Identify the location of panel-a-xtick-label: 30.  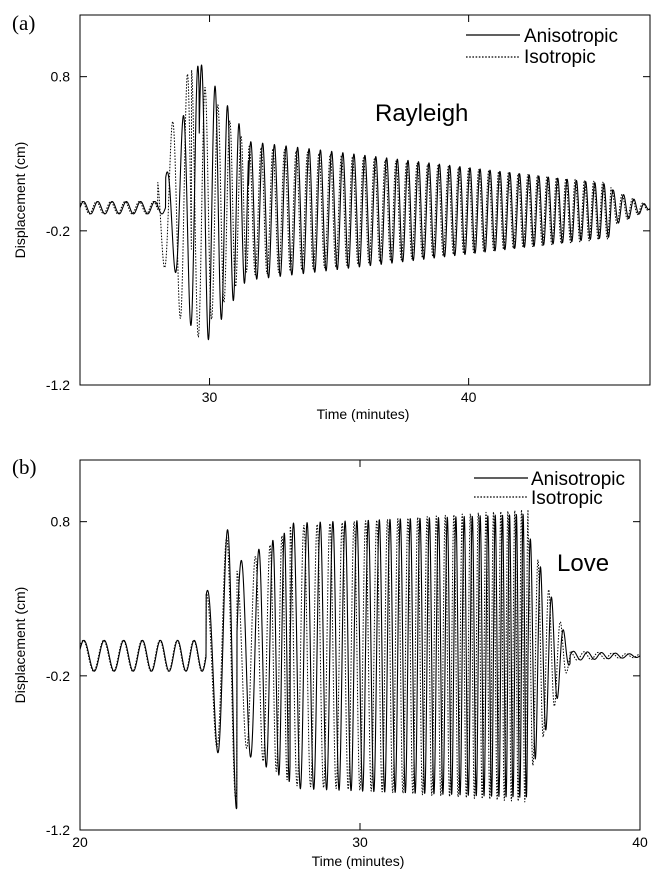
(210, 397).